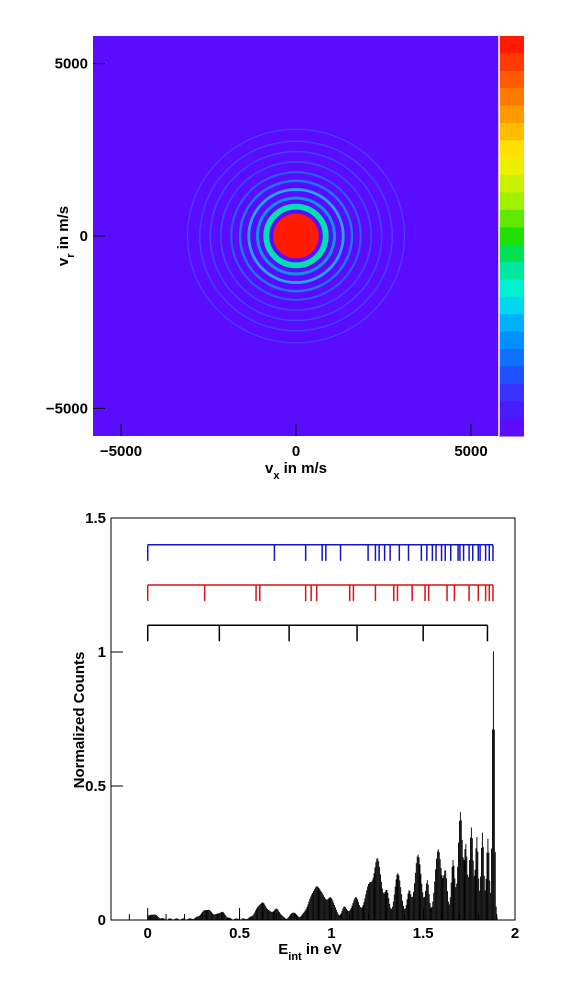 The width and height of the screenshot is (576, 987). Describe the element at coordinates (71, 64) in the screenshot. I see `y-tick-label: 5000` at that location.